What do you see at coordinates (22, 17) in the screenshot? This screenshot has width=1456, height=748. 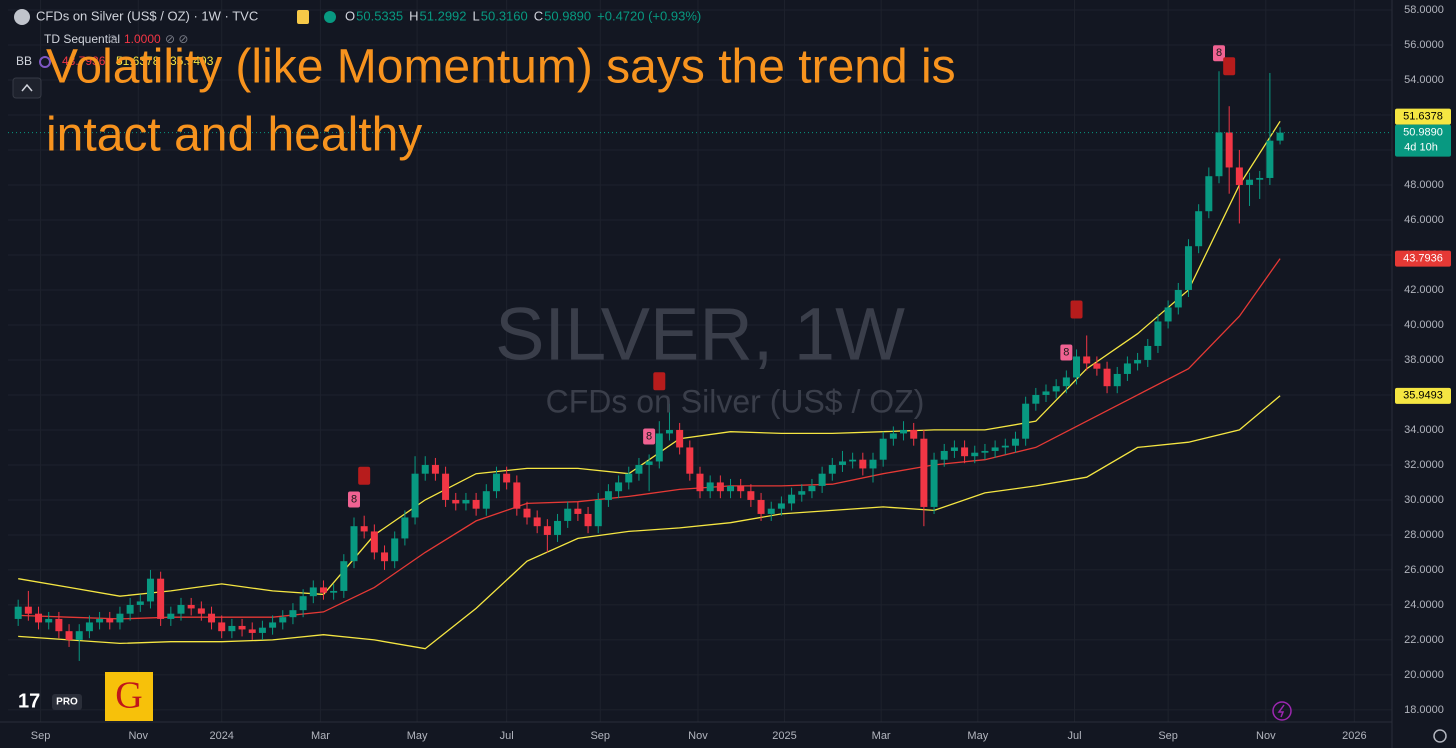 I see `symbol-icon` at bounding box center [22, 17].